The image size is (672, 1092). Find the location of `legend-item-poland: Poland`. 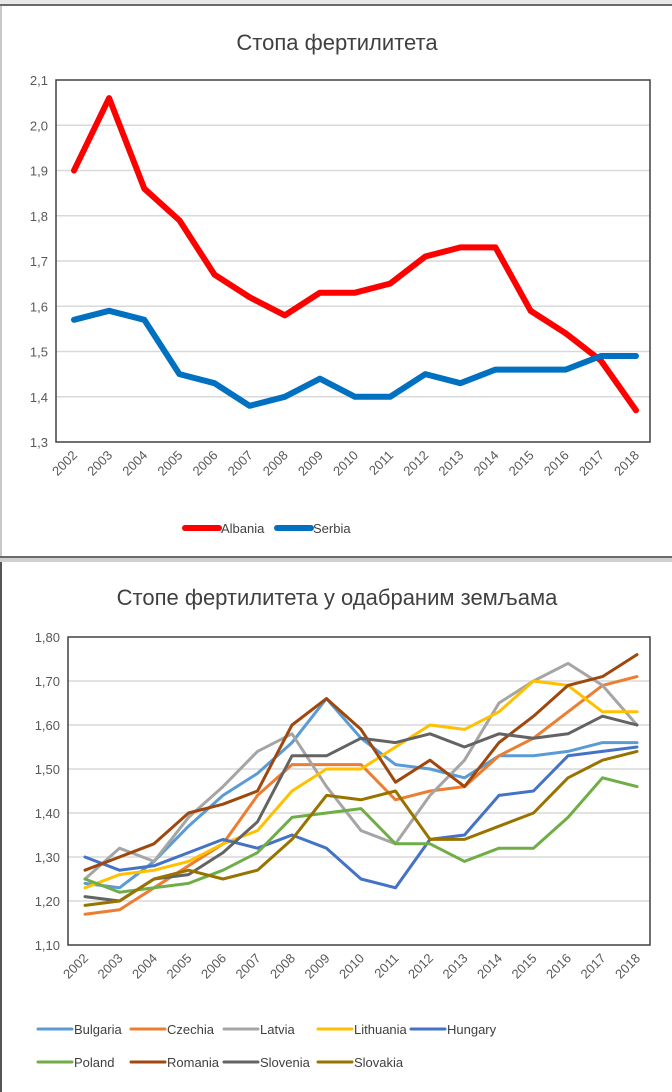

legend-item-poland: Poland is located at coordinates (75, 1062).